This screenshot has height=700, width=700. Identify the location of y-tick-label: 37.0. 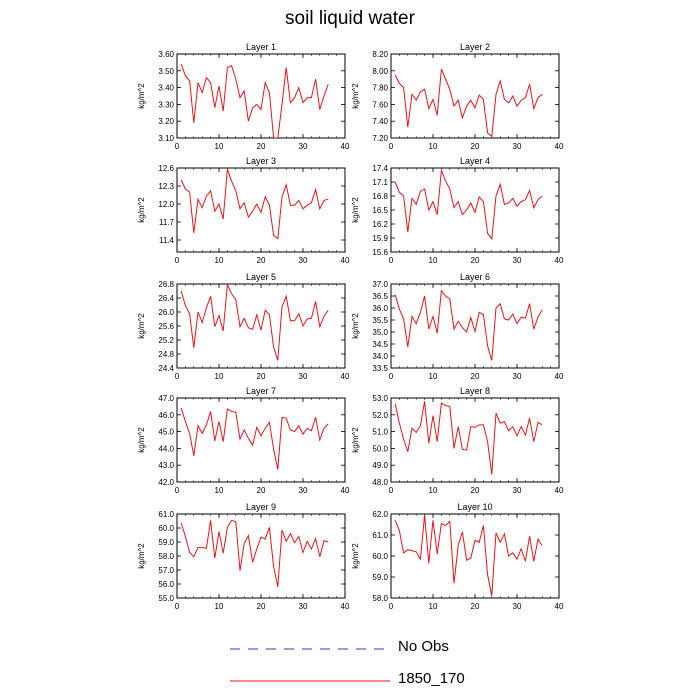
(380, 284).